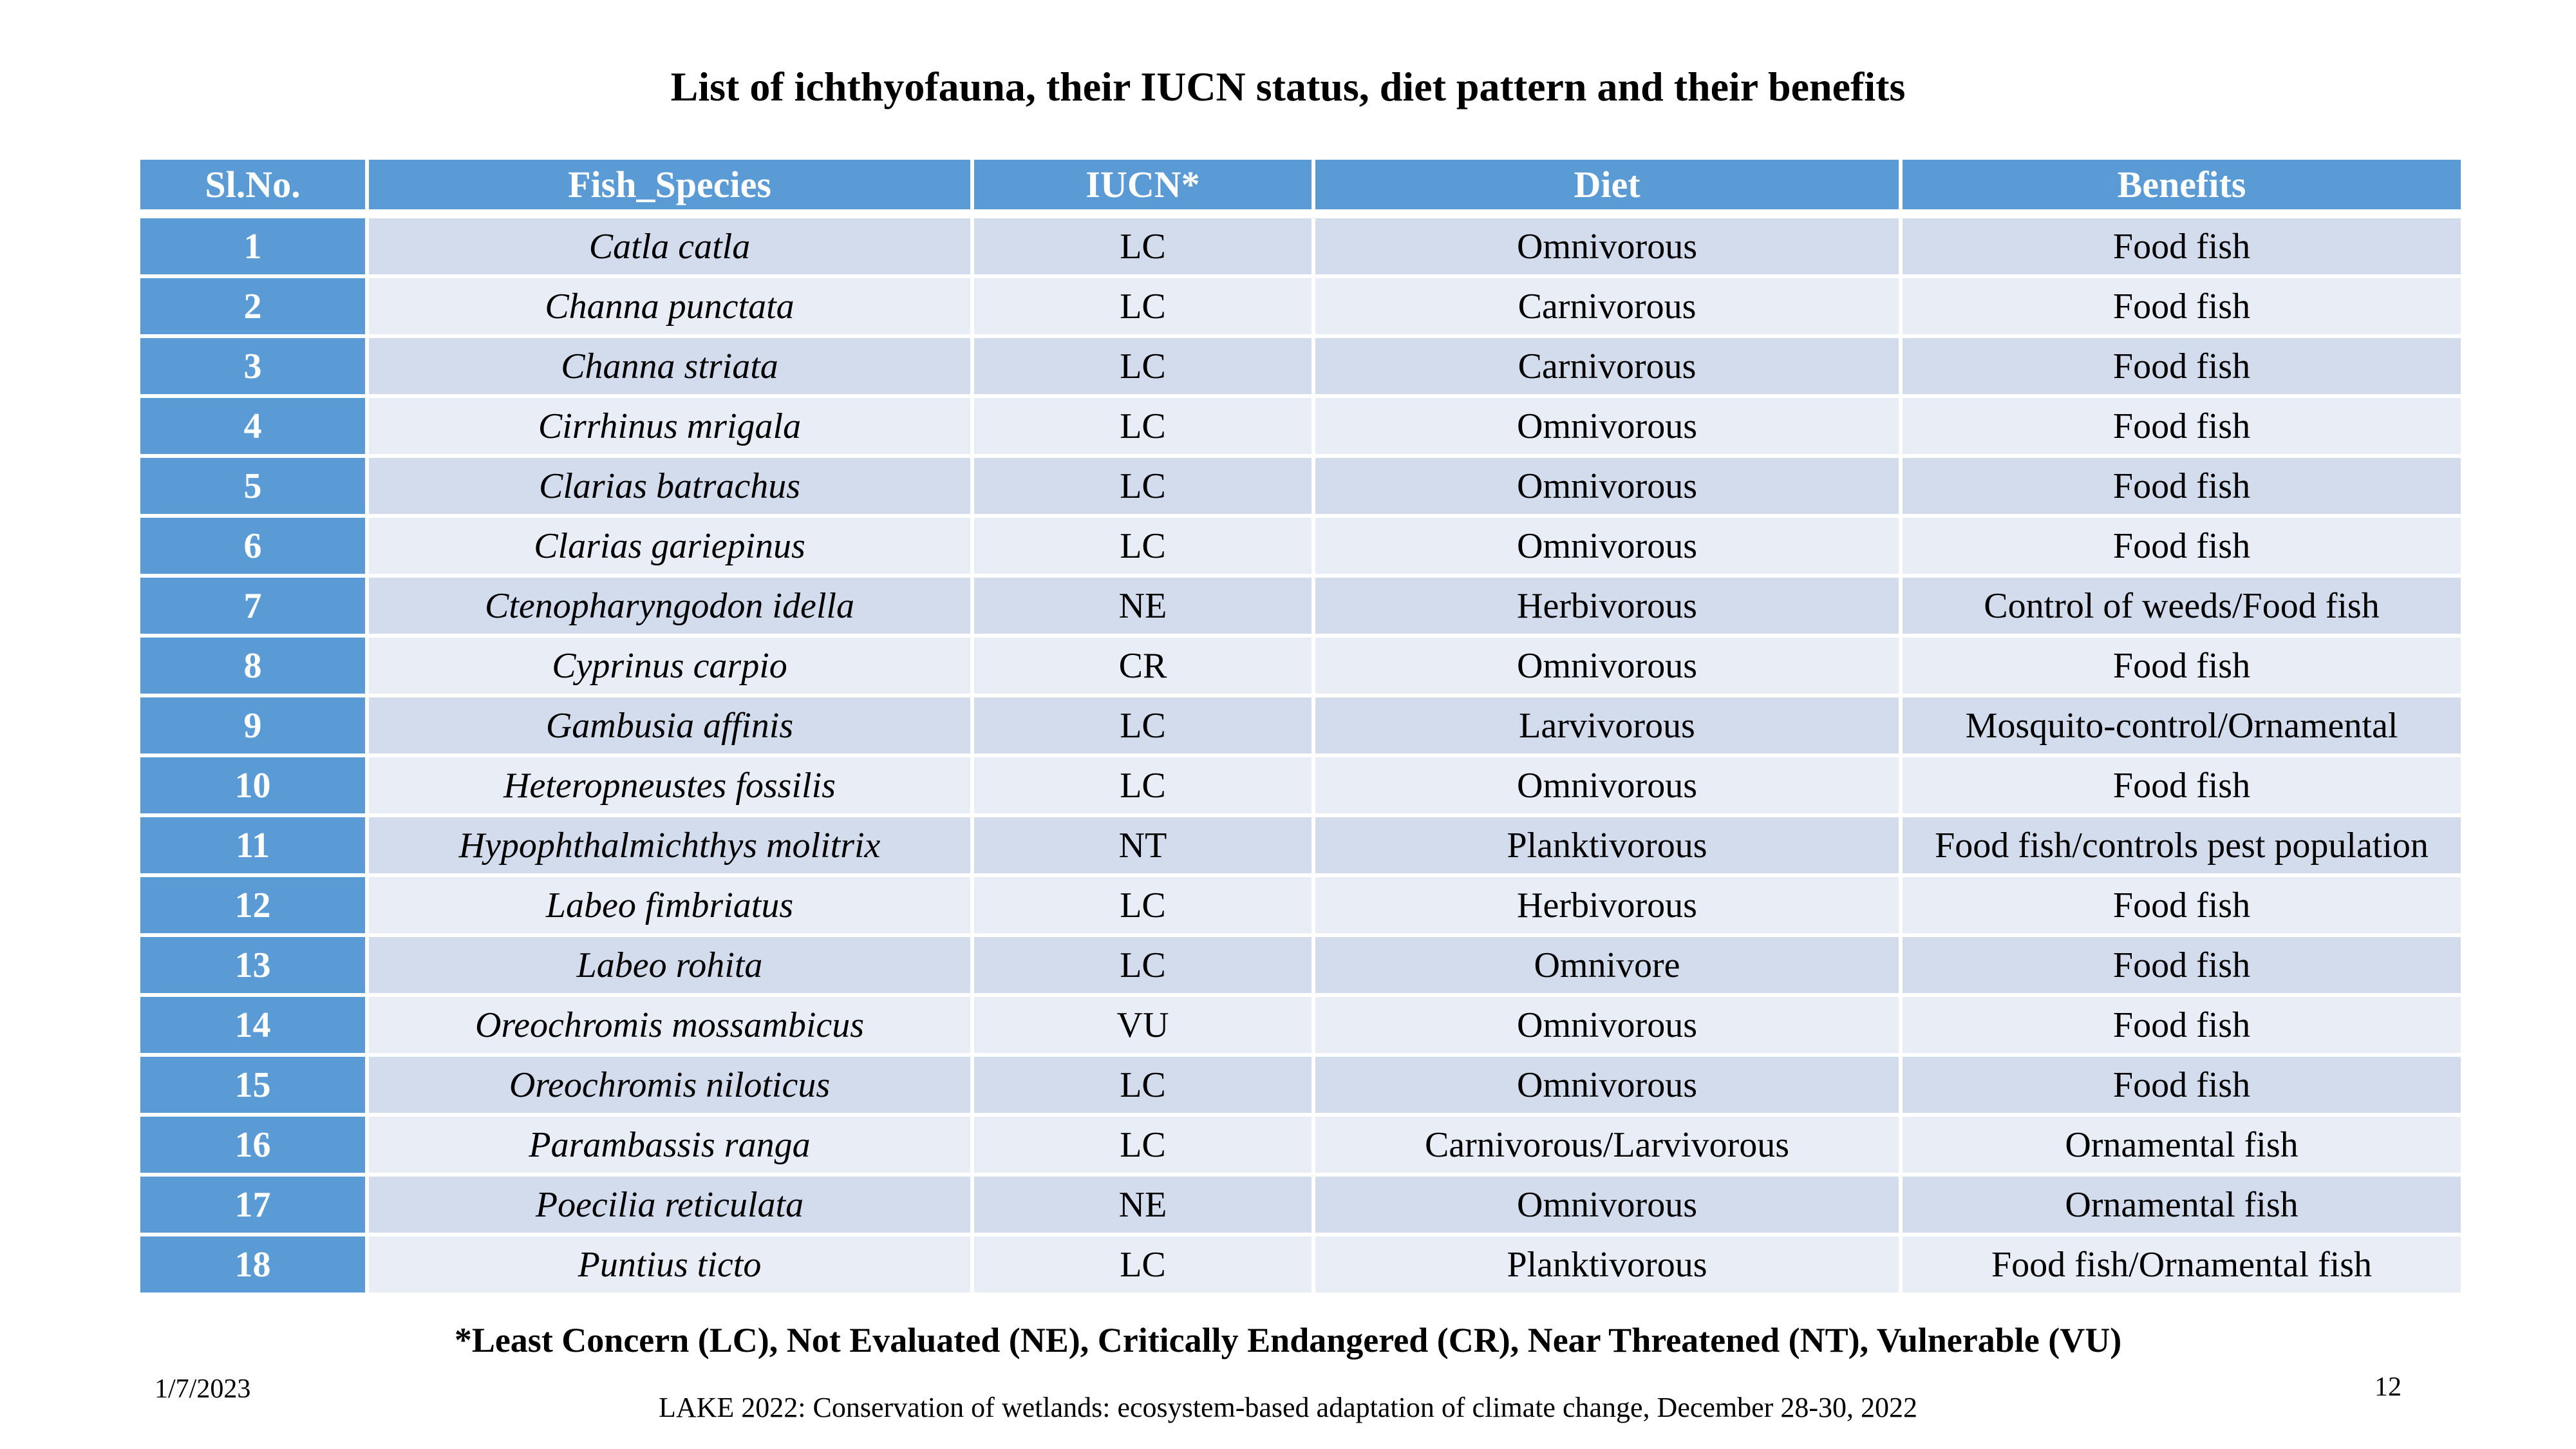 This screenshot has height=1449, width=2576. Describe the element at coordinates (2182, 608) in the screenshot. I see `cell-benefits: Control of weeds/Food fish` at that location.